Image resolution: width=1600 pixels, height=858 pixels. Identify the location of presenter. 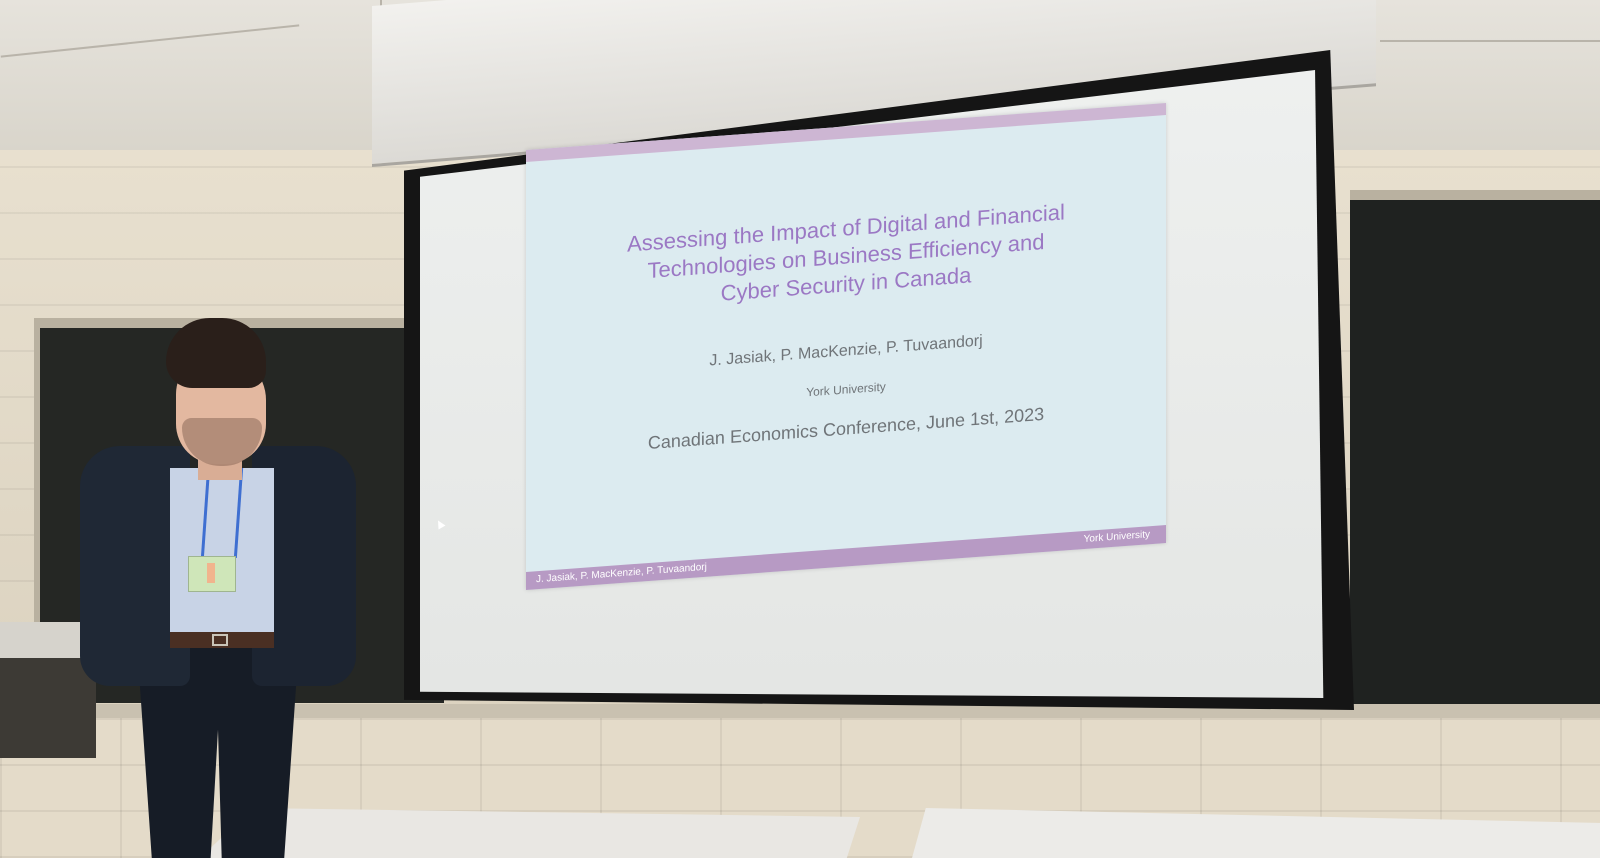
(220, 588).